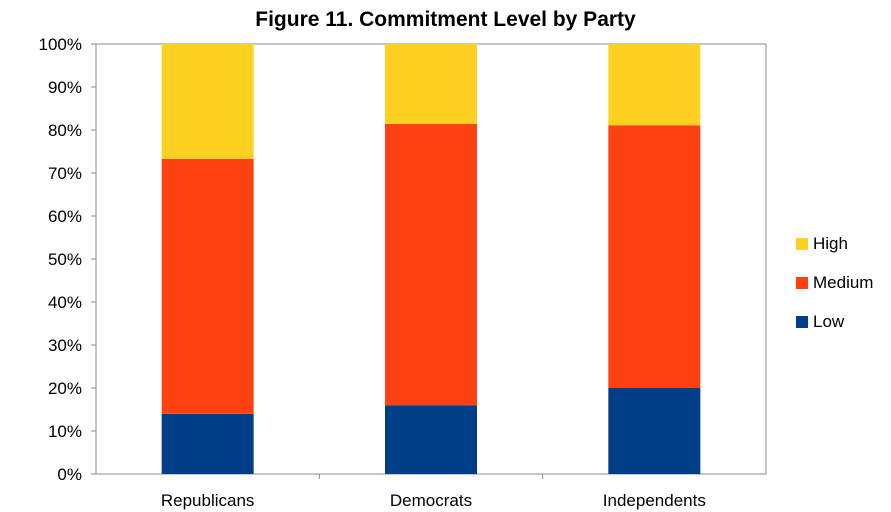 The image size is (891, 512). I want to click on bar-medium-independents, so click(654, 257).